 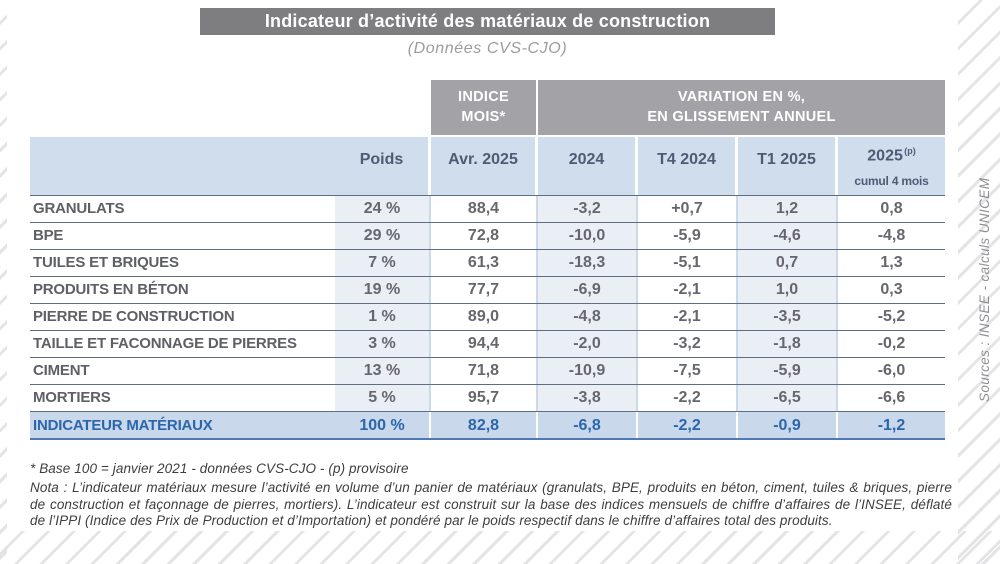 What do you see at coordinates (484, 398) in the screenshot?
I see `table-cell-indice: 95,7` at bounding box center [484, 398].